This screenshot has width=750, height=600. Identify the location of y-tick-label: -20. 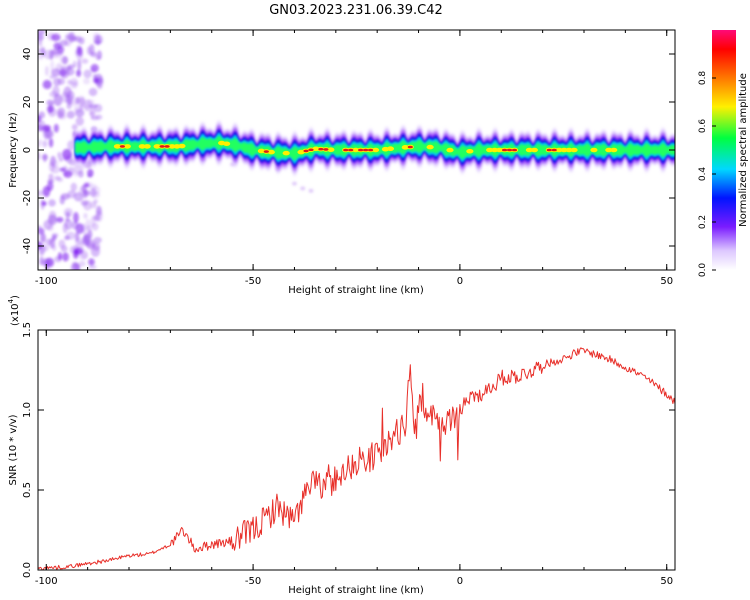
(27, 198).